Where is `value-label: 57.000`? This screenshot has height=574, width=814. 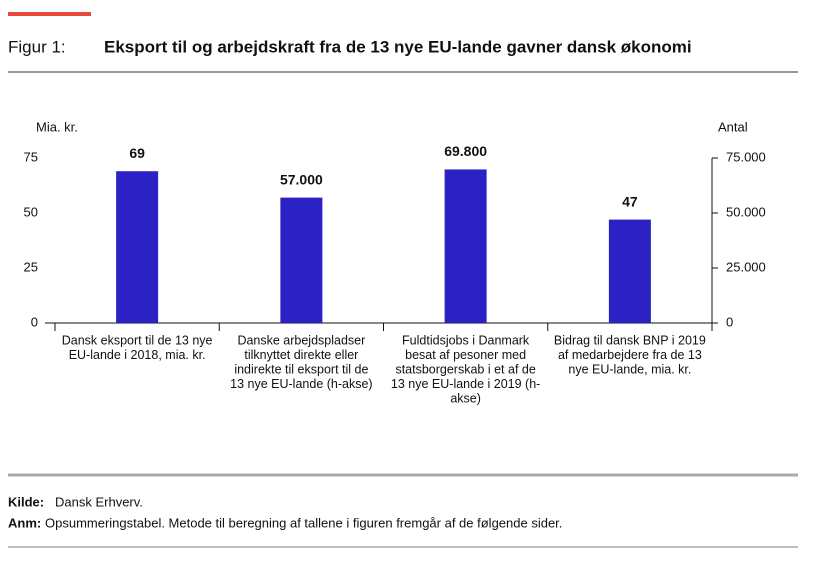
value-label: 57.000 is located at coordinates (301, 179).